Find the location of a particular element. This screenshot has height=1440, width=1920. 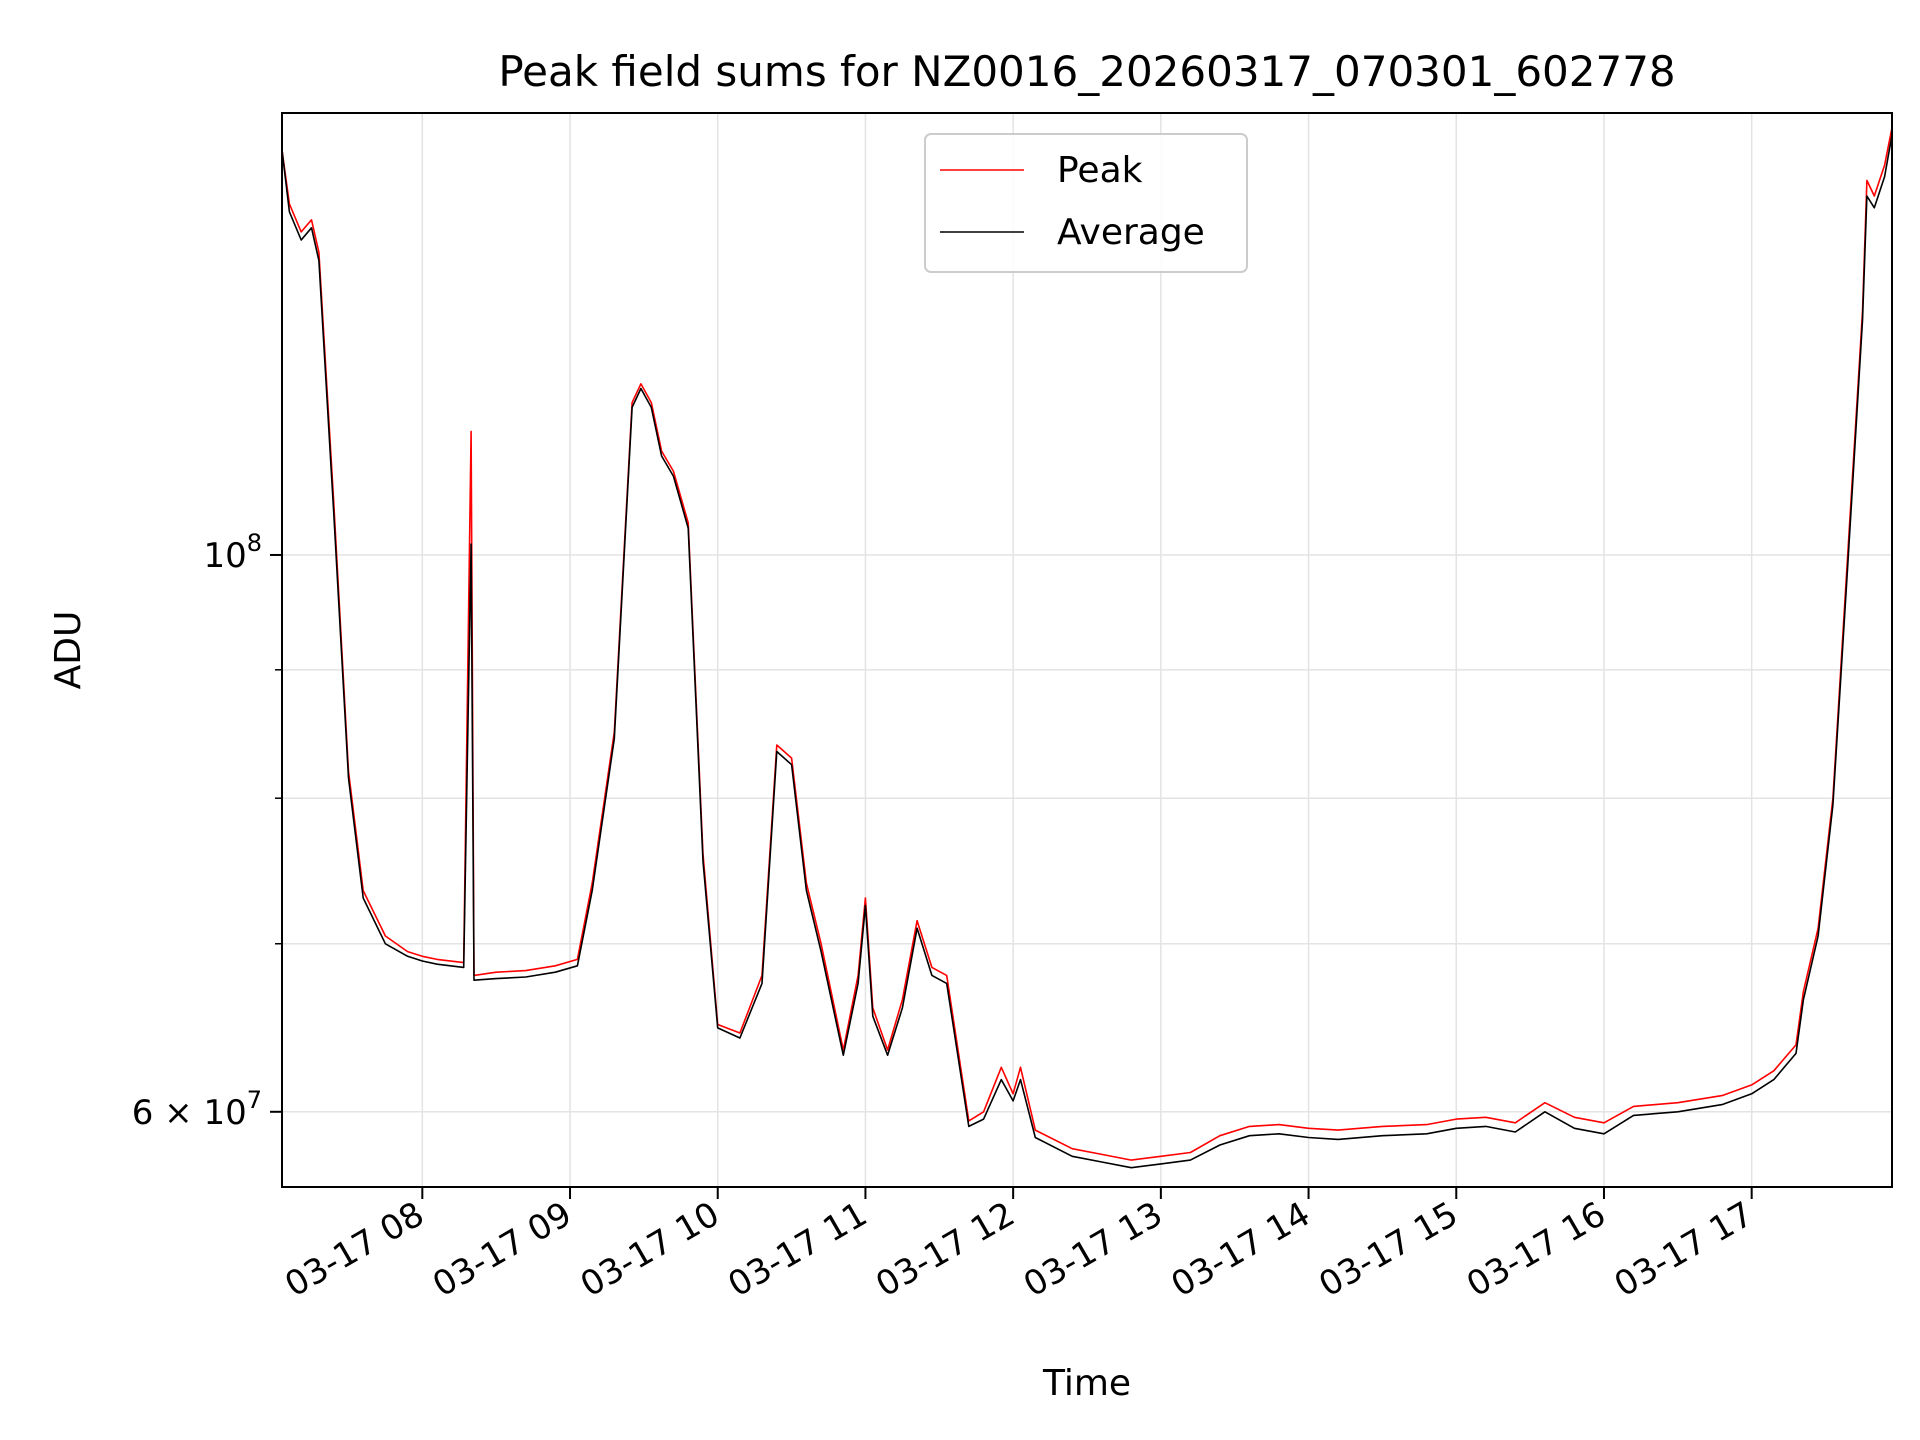

legend: Peak Average is located at coordinates (1086, 203).